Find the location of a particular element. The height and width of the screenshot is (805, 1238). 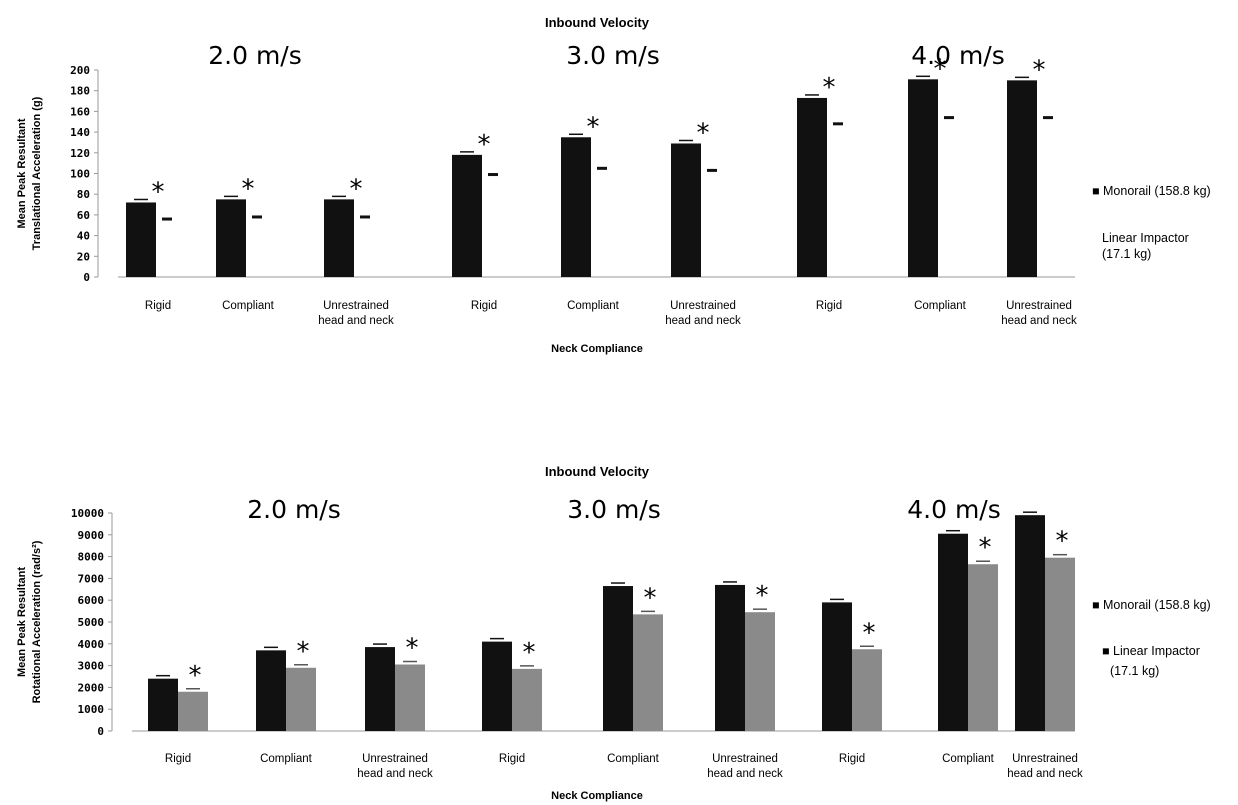

y-tick-label: 1000 is located at coordinates (91, 709).